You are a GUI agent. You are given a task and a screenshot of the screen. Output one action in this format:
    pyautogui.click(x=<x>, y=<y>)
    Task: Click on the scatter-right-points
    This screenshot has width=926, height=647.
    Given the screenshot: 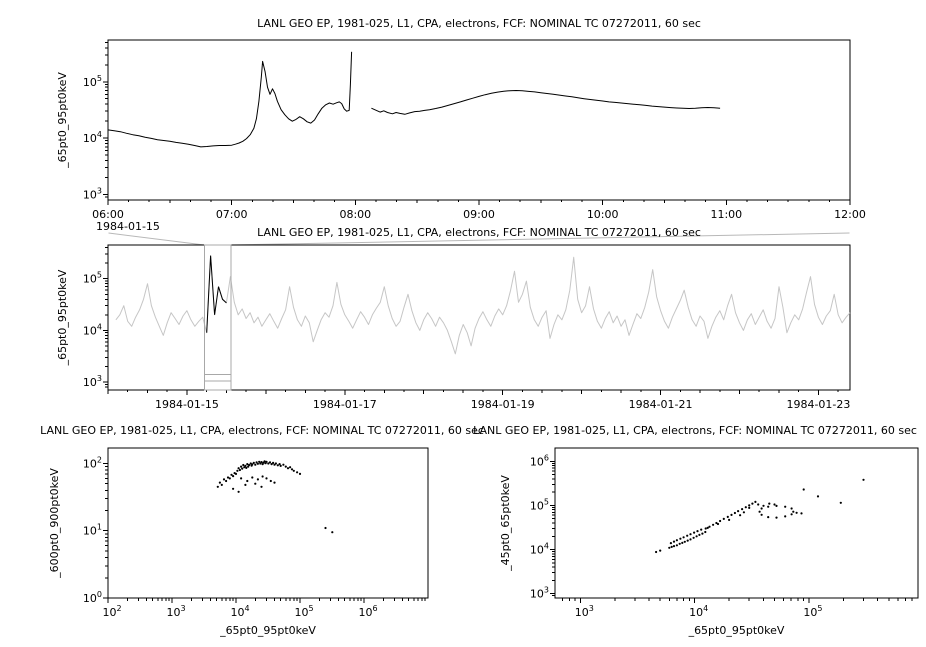 What is the action you would take?
    pyautogui.click(x=760, y=516)
    